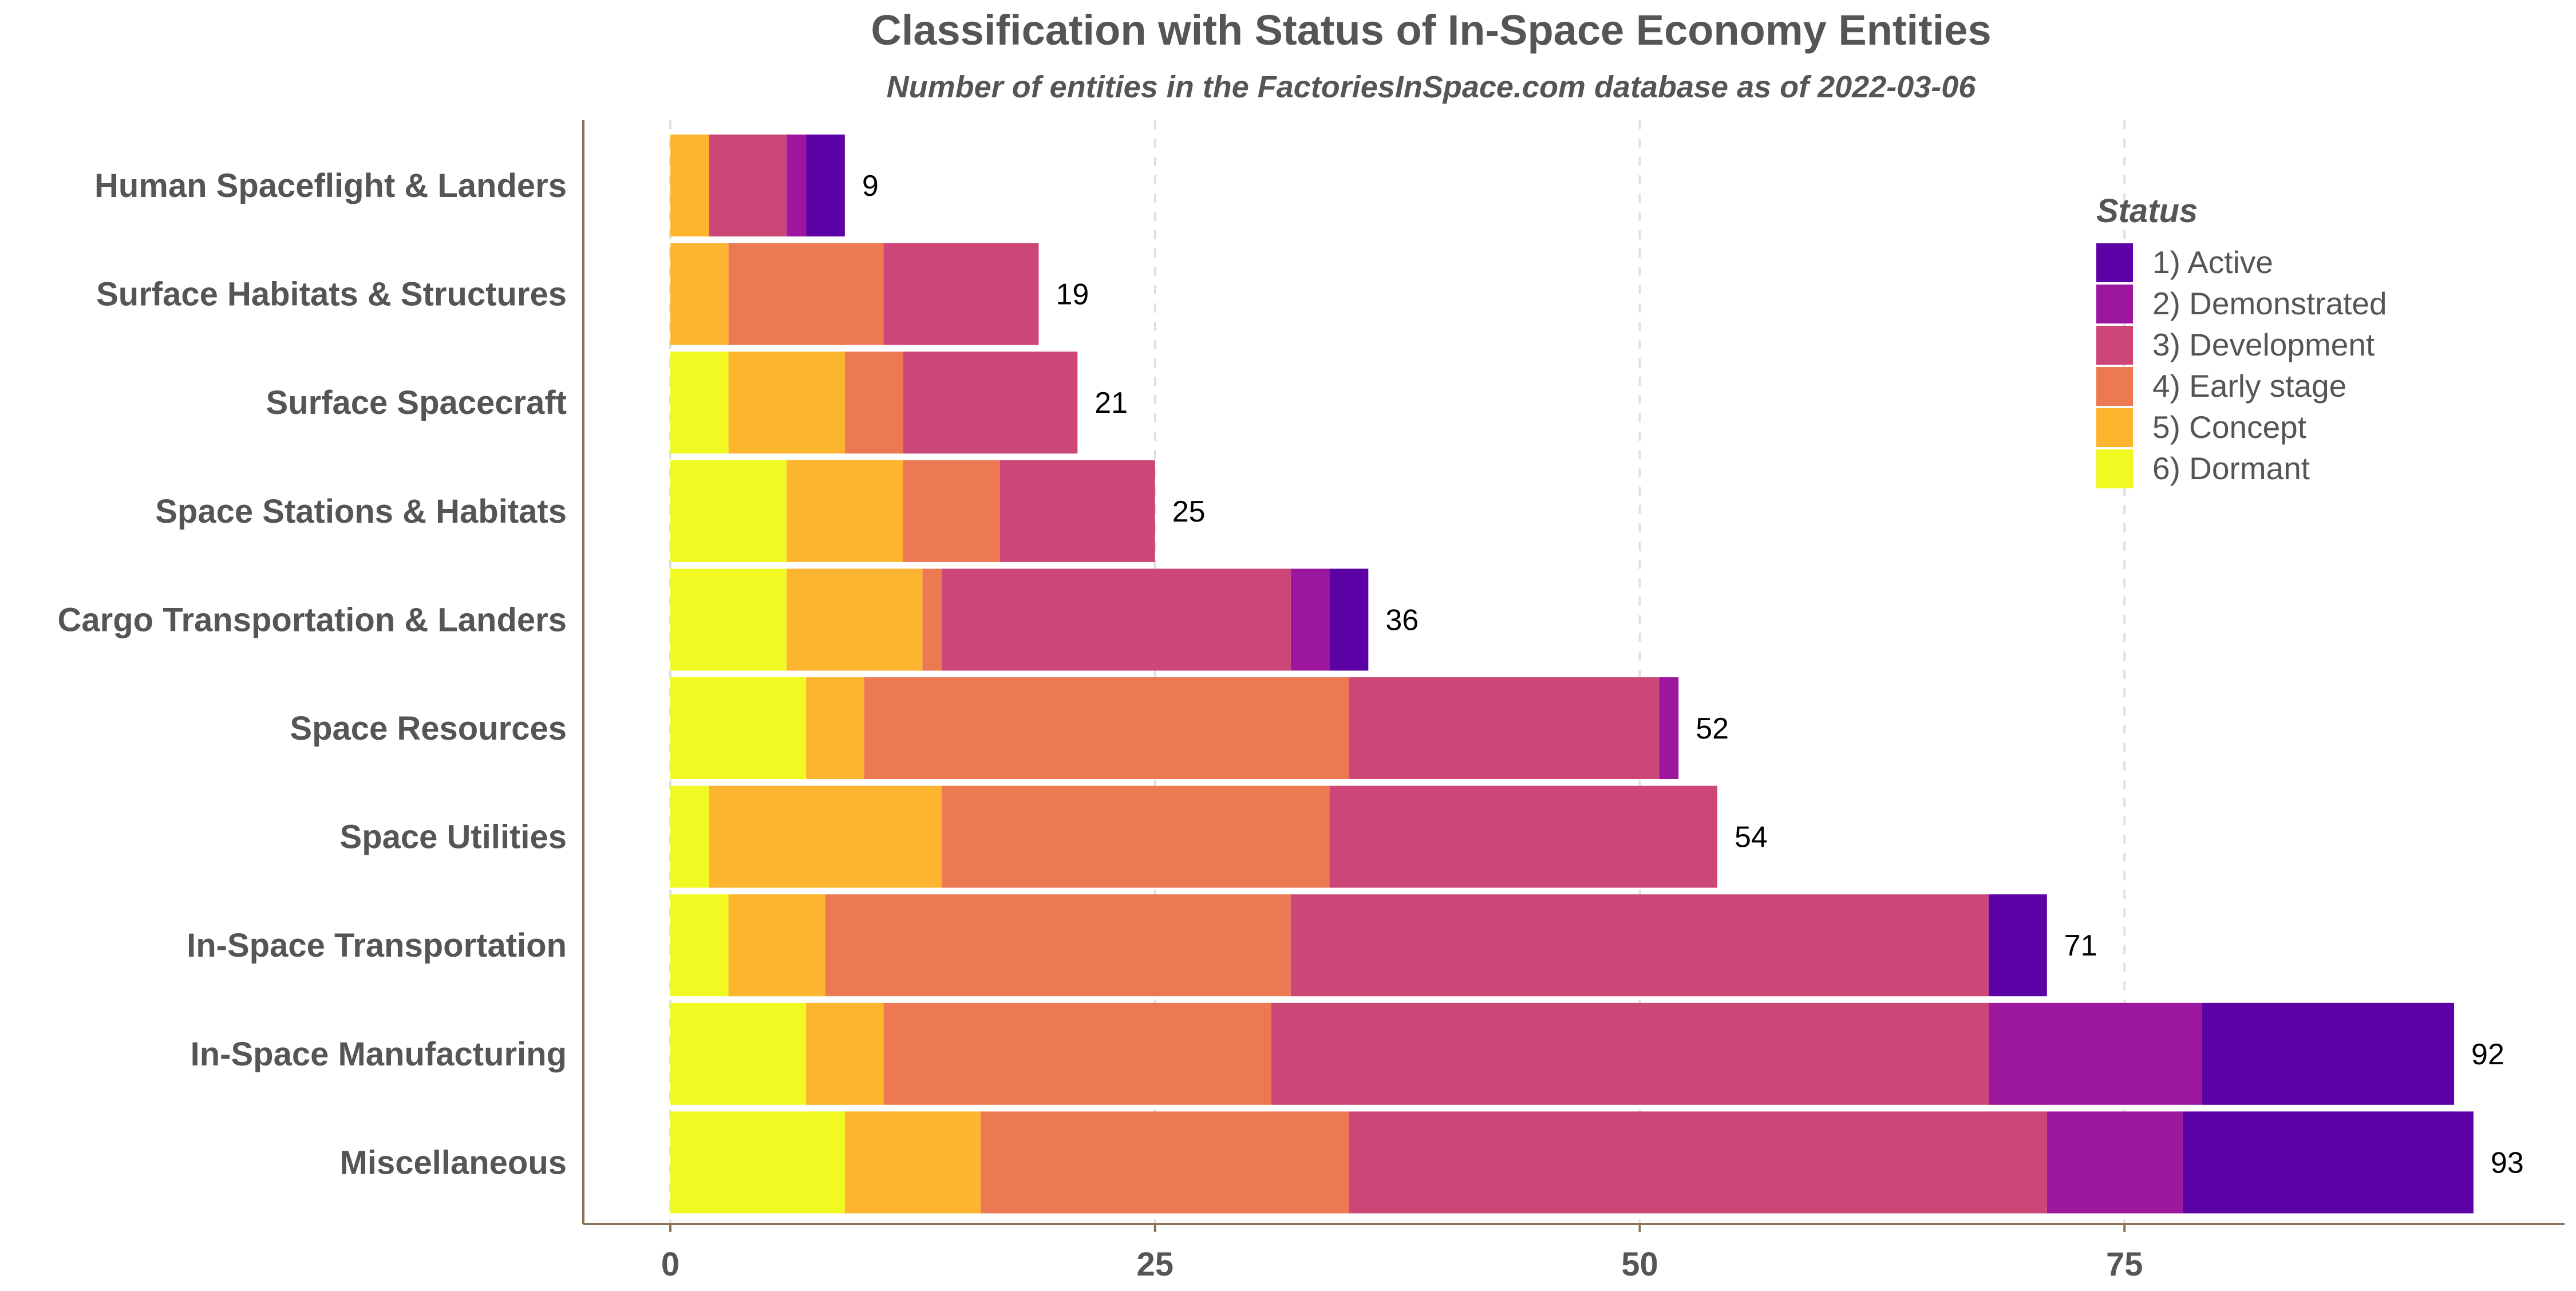  Describe the element at coordinates (428, 728) in the screenshot. I see `category-label: Space Resources` at that location.